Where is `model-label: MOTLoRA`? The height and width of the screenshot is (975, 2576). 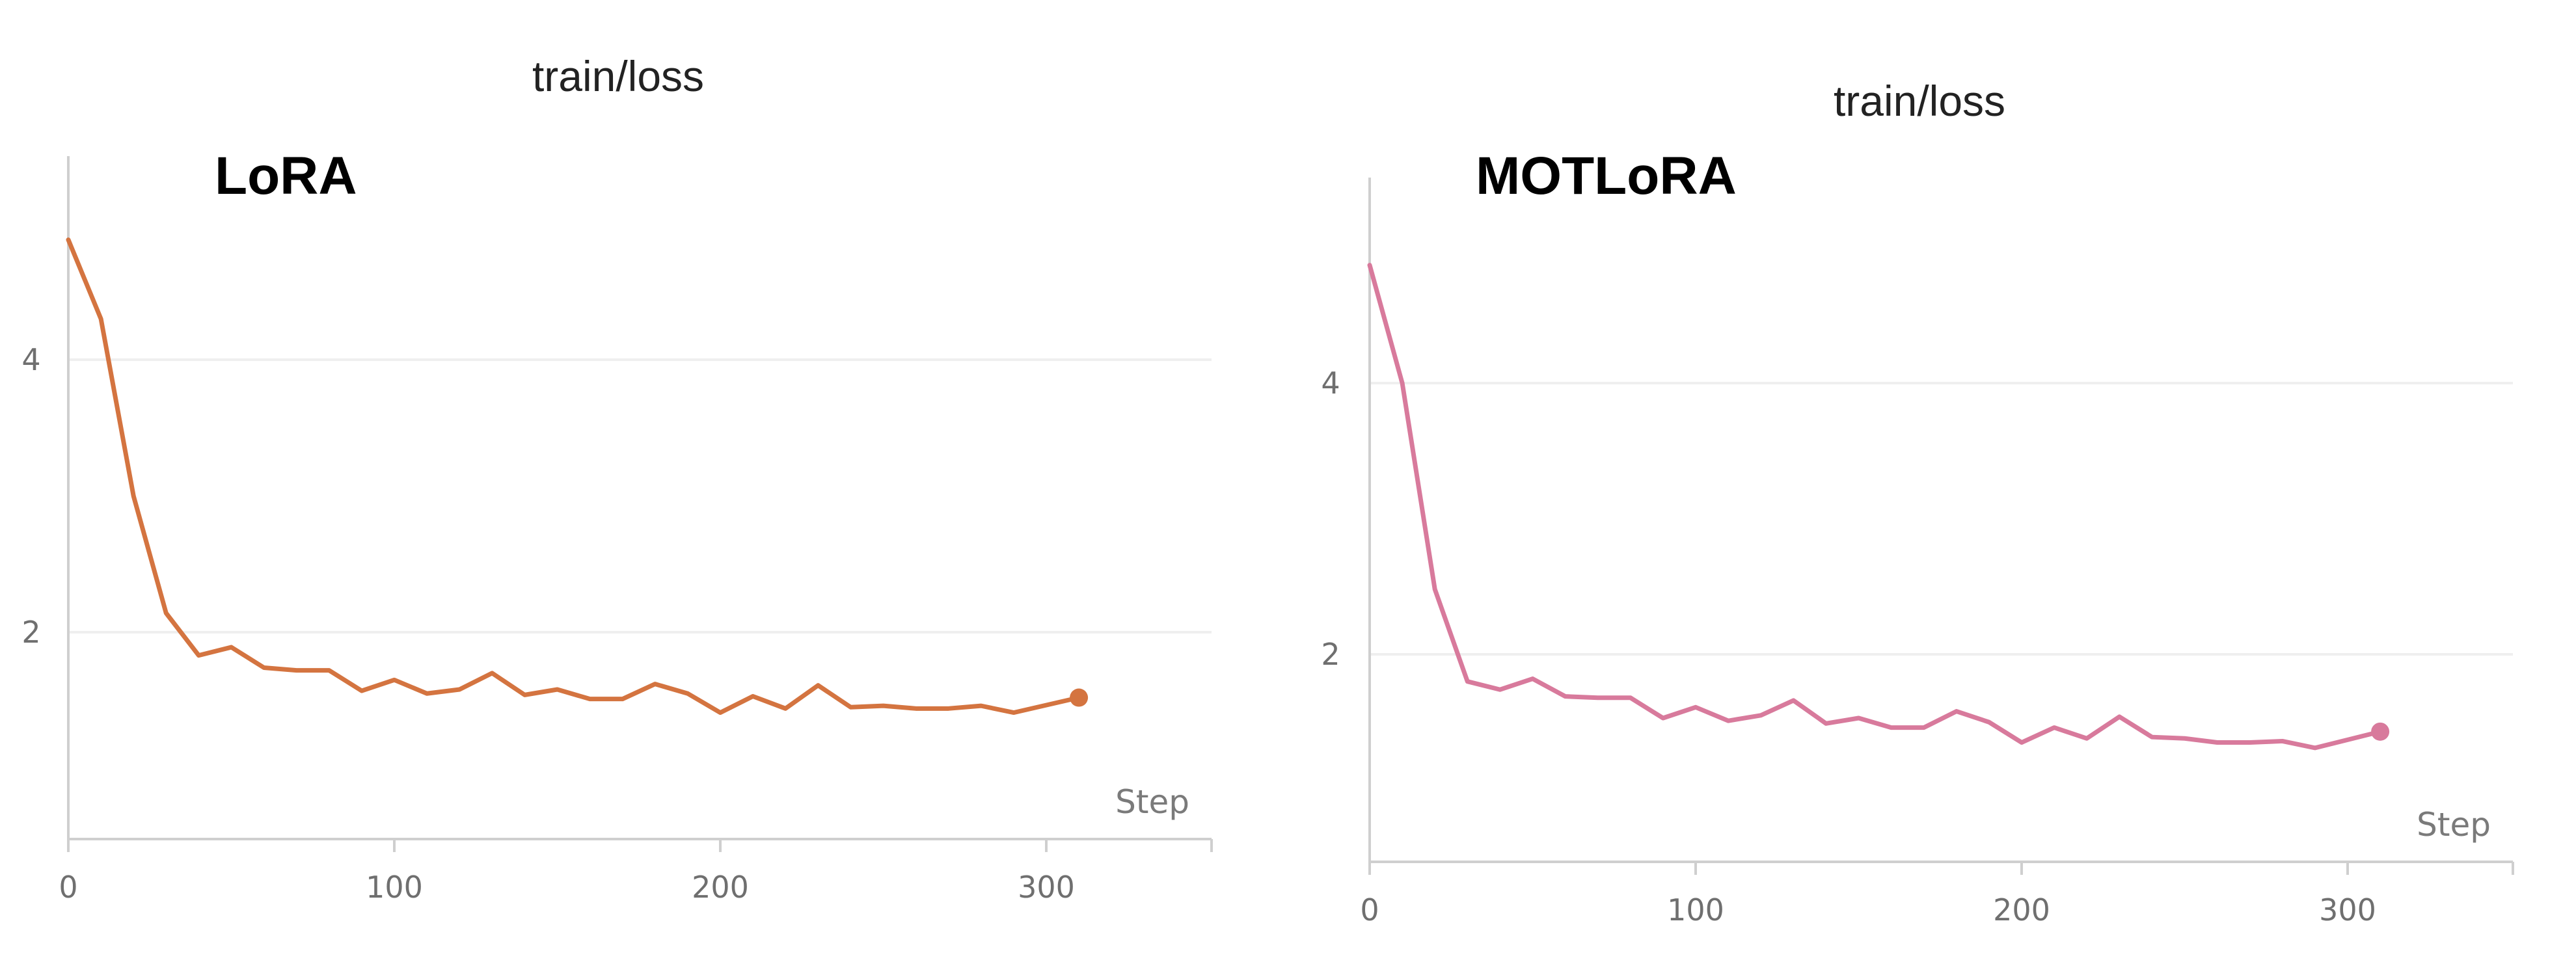
model-label: MOTLoRA is located at coordinates (1606, 176).